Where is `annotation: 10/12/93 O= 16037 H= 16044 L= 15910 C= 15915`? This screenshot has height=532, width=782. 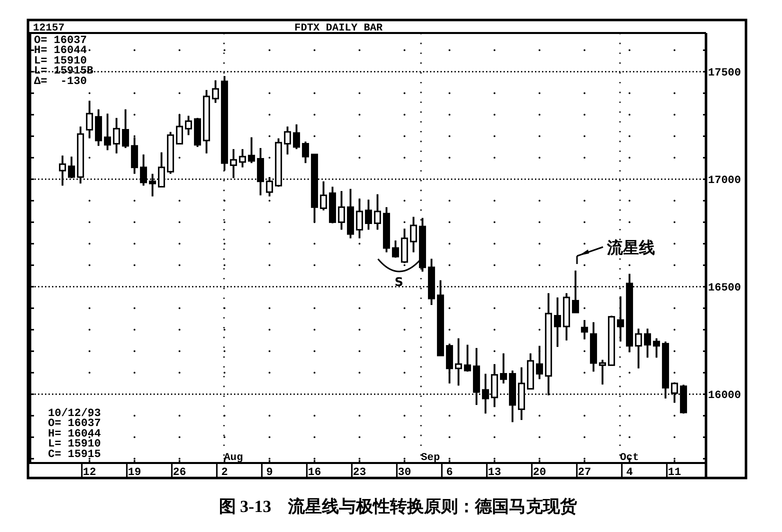
annotation: 10/12/93 O= 16037 H= 16044 L= 15910 C= 15915 is located at coordinates (75, 434).